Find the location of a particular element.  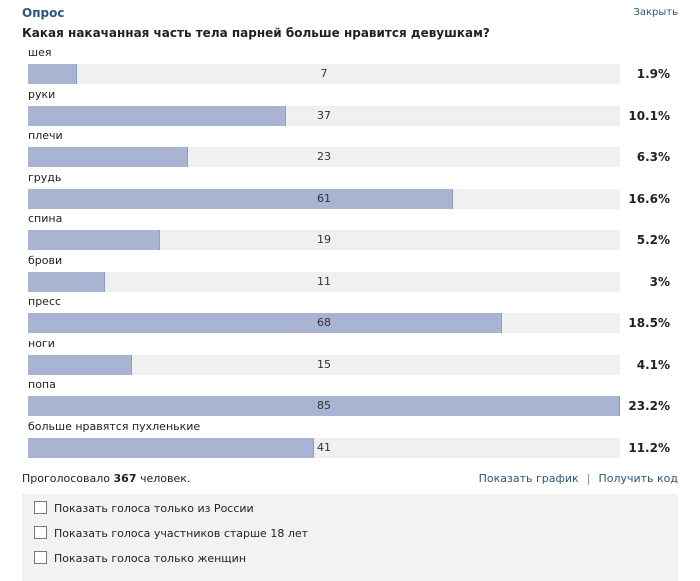

vote-count: 37 is located at coordinates (324, 115).